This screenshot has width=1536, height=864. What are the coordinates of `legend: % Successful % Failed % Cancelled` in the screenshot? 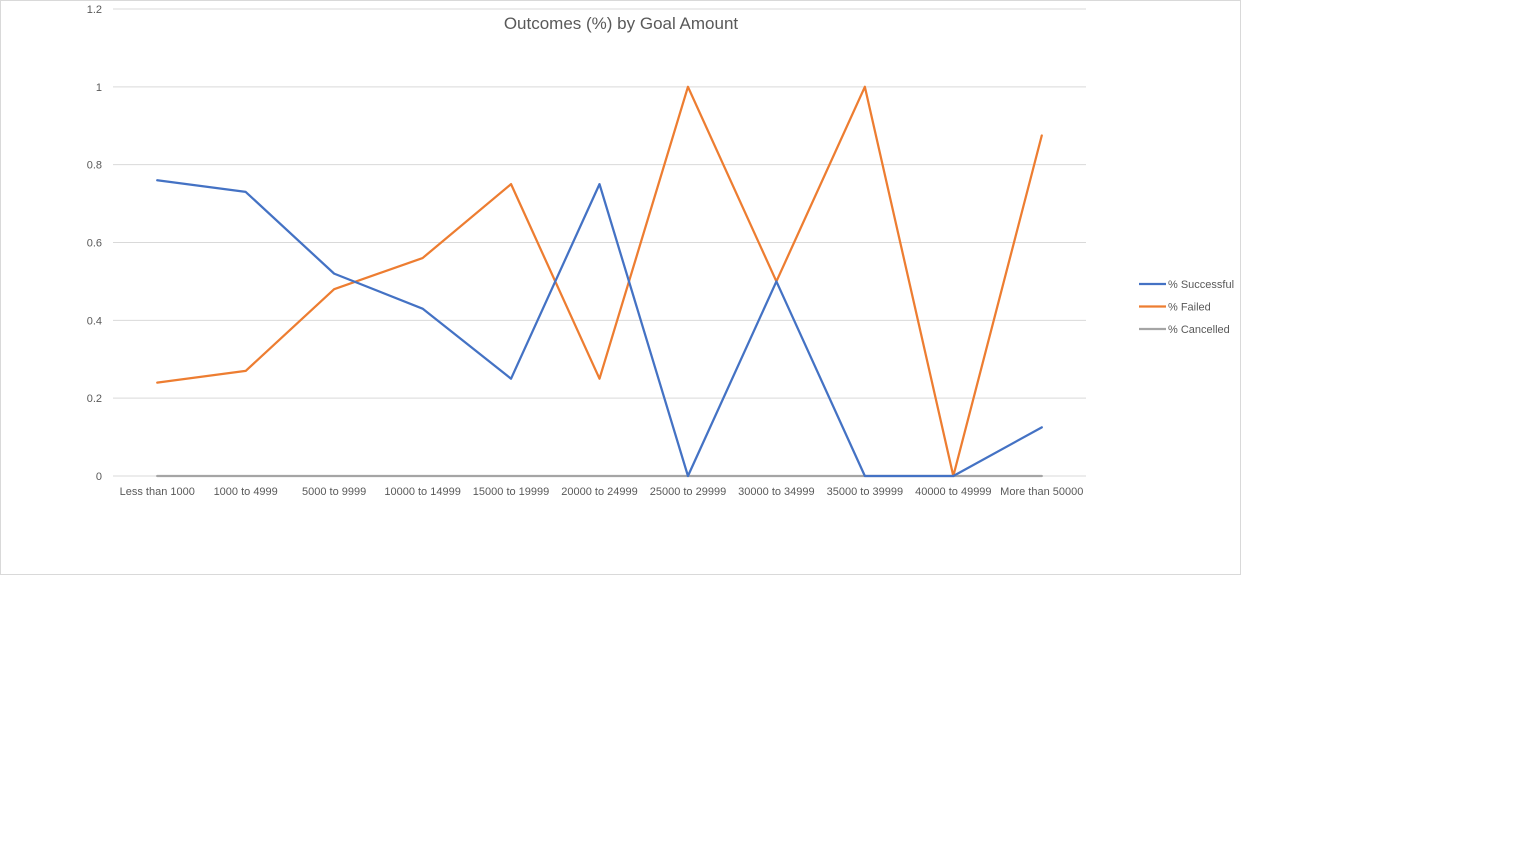 It's located at (1186, 307).